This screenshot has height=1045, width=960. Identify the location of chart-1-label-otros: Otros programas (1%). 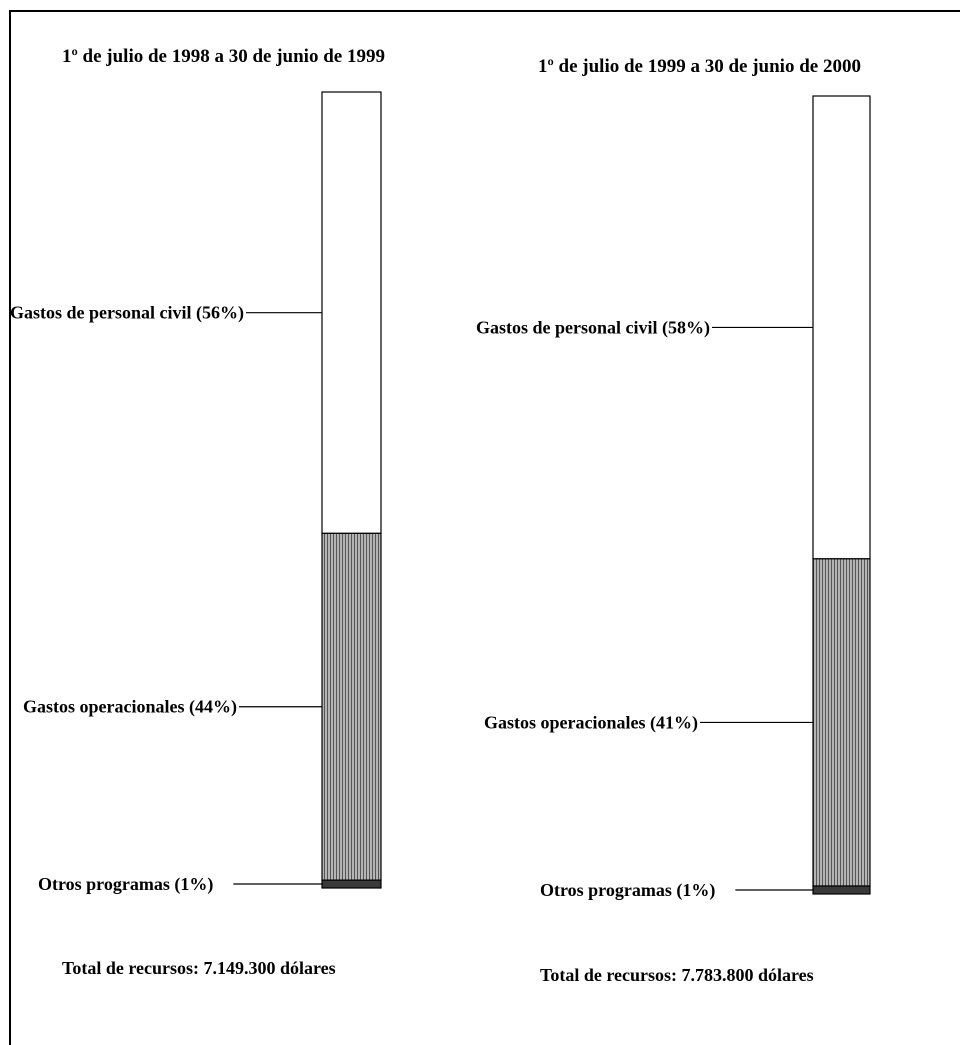
(125, 884).